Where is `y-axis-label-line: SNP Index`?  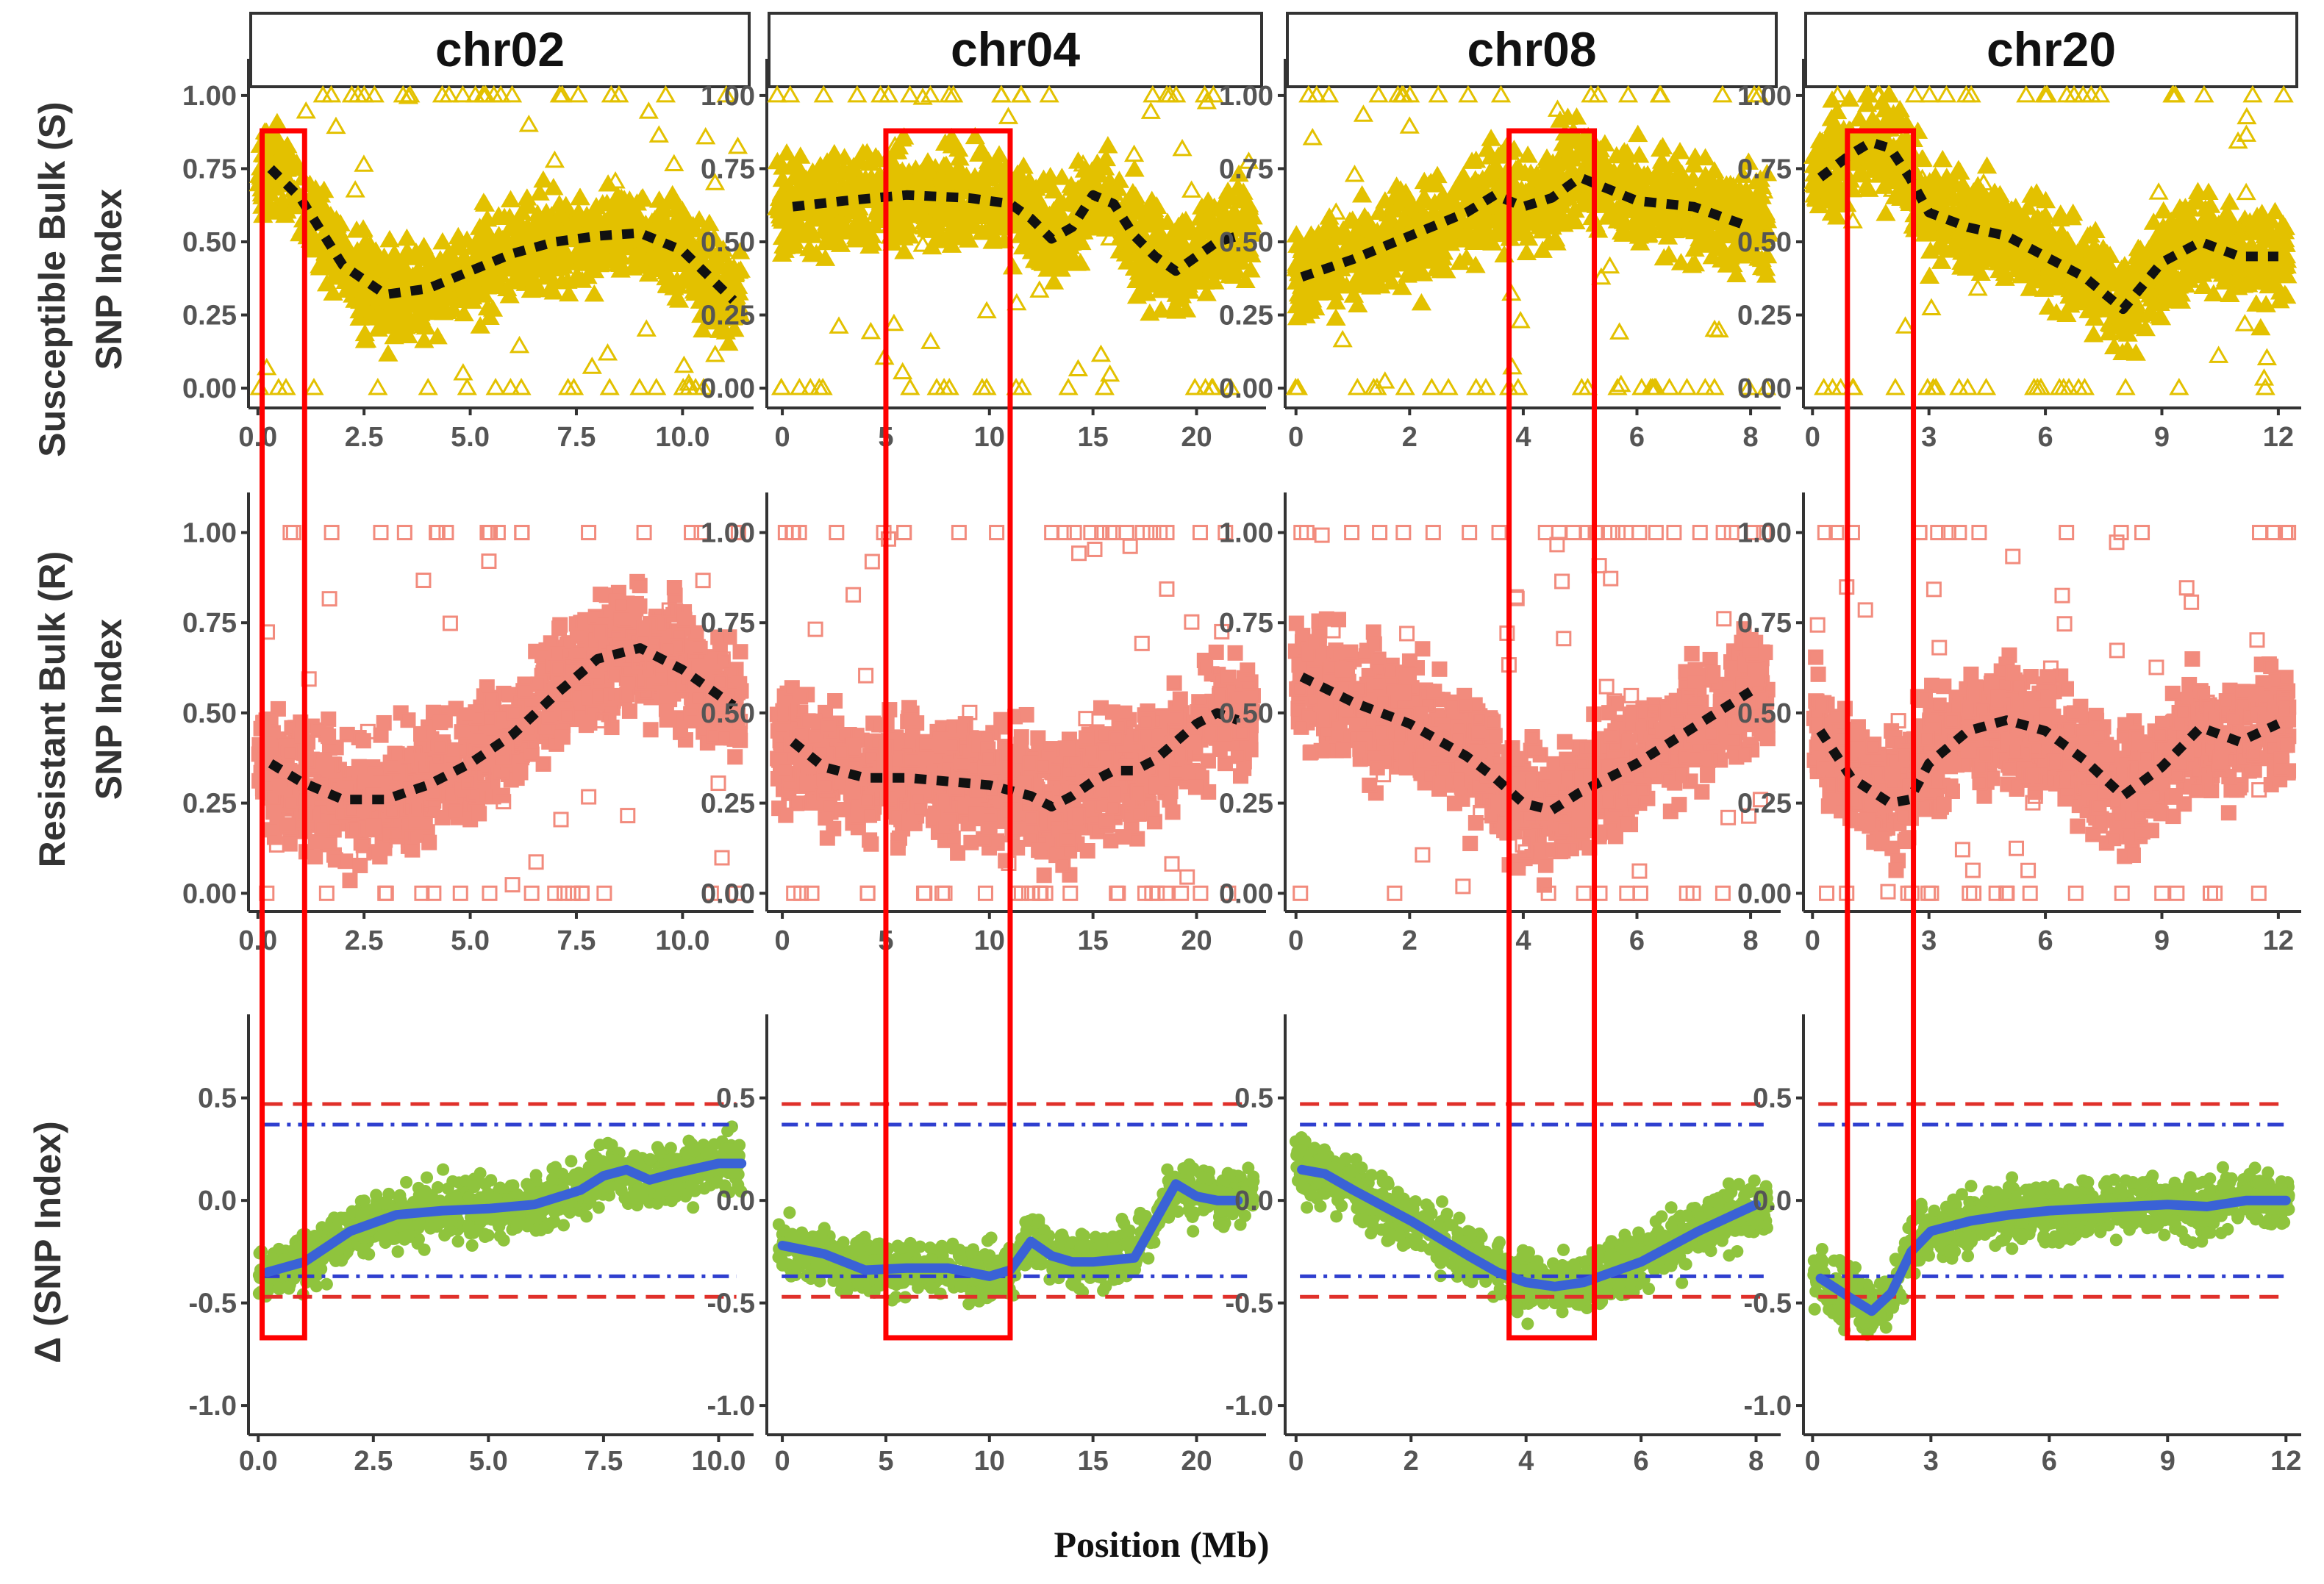 y-axis-label-line: SNP Index is located at coordinates (108, 279).